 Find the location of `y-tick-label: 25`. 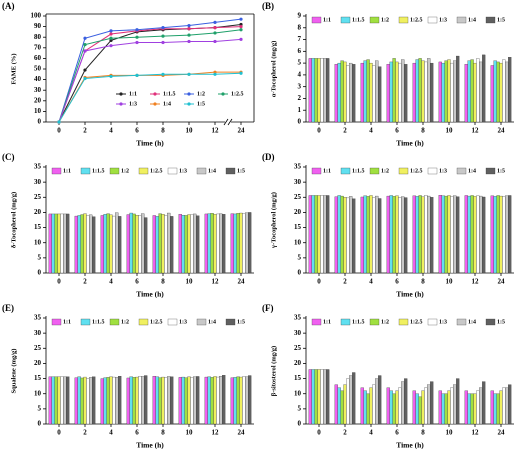

y-tick-label: 25 is located at coordinates (298, 197).